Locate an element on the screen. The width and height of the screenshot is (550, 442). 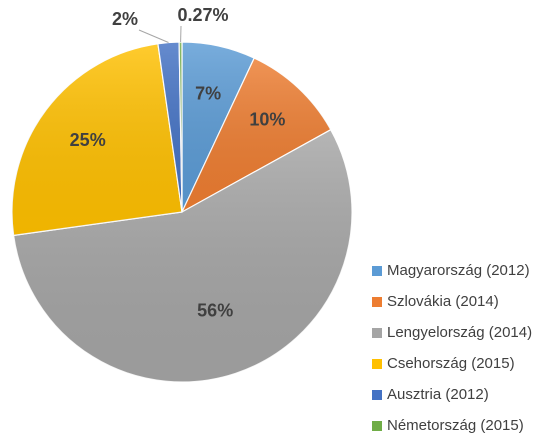
legend-swatch-nemetorszag-2015 is located at coordinates (377, 426).